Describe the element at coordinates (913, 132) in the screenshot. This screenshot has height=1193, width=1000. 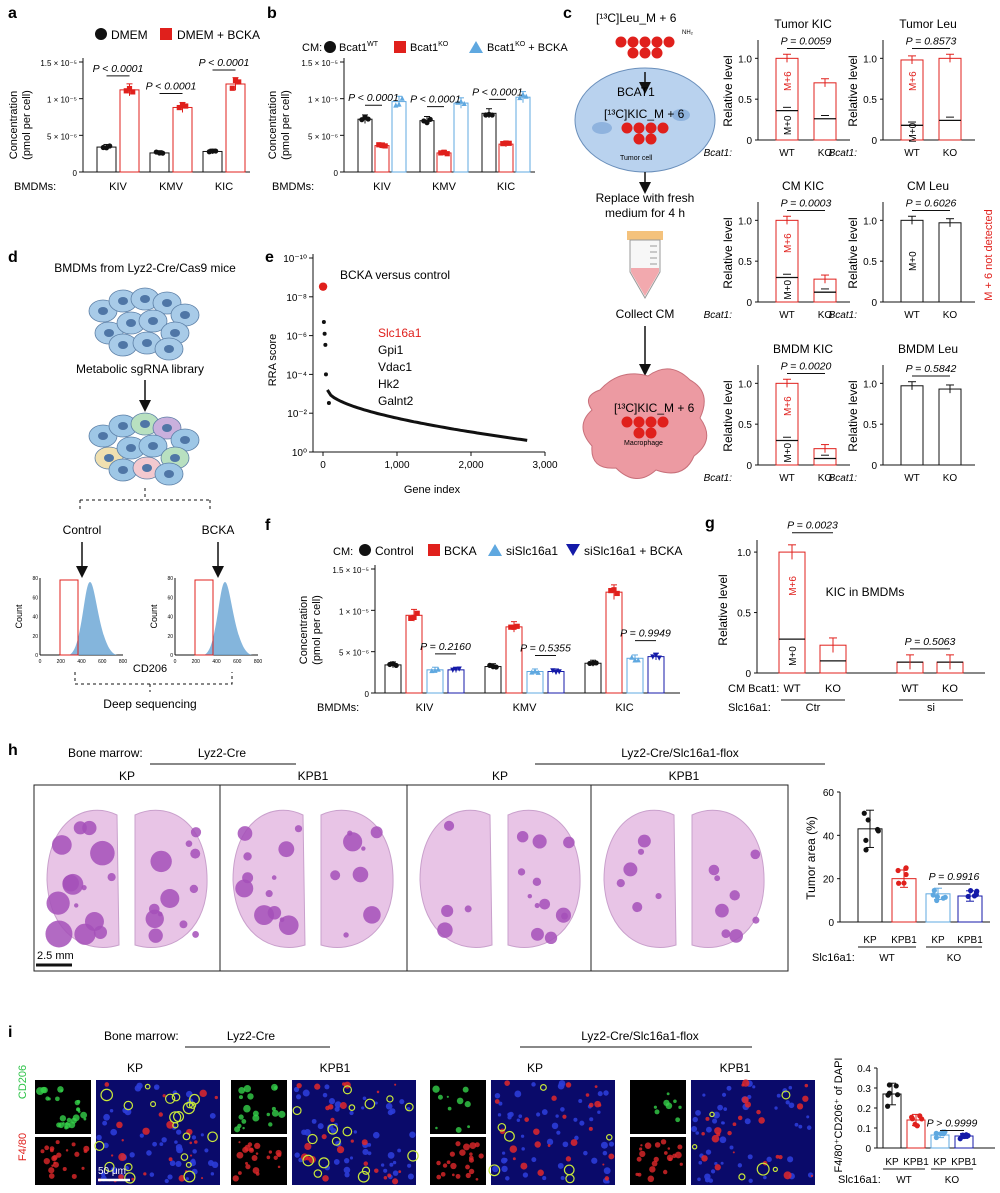
I see `m0-label: M+0` at that location.